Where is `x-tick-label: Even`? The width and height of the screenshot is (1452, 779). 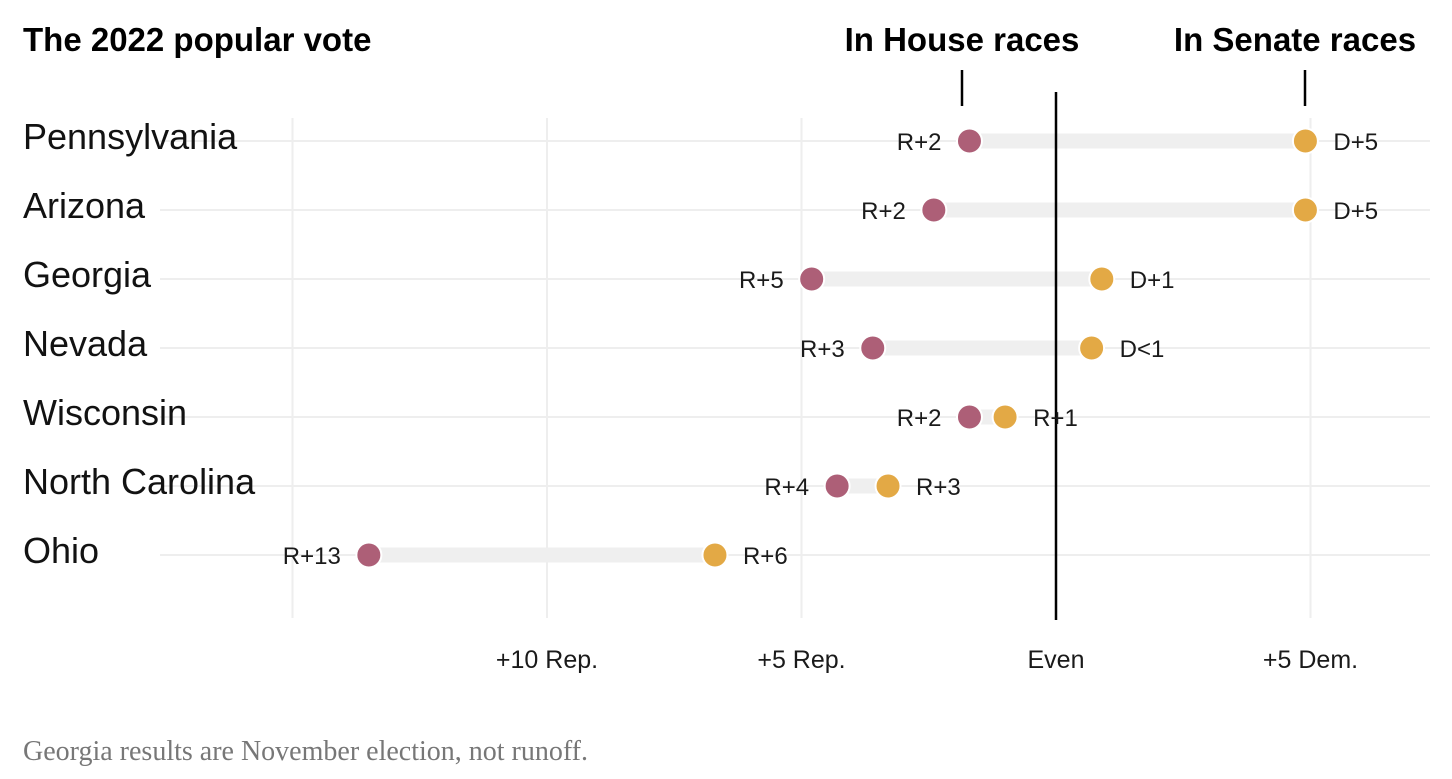 x-tick-label: Even is located at coordinates (1056, 660).